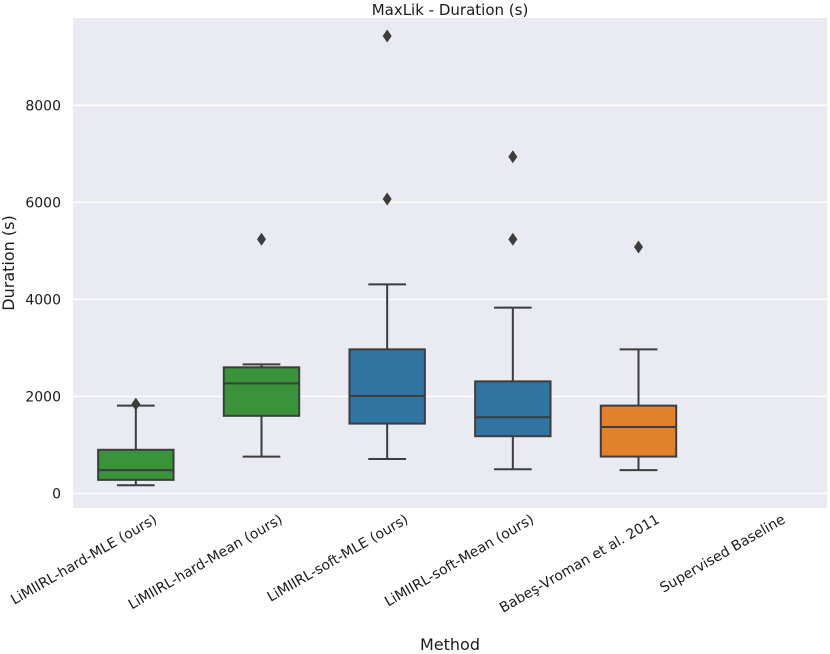  Describe the element at coordinates (43, 203) in the screenshot. I see `y-tick-label-6000: 6000` at that location.